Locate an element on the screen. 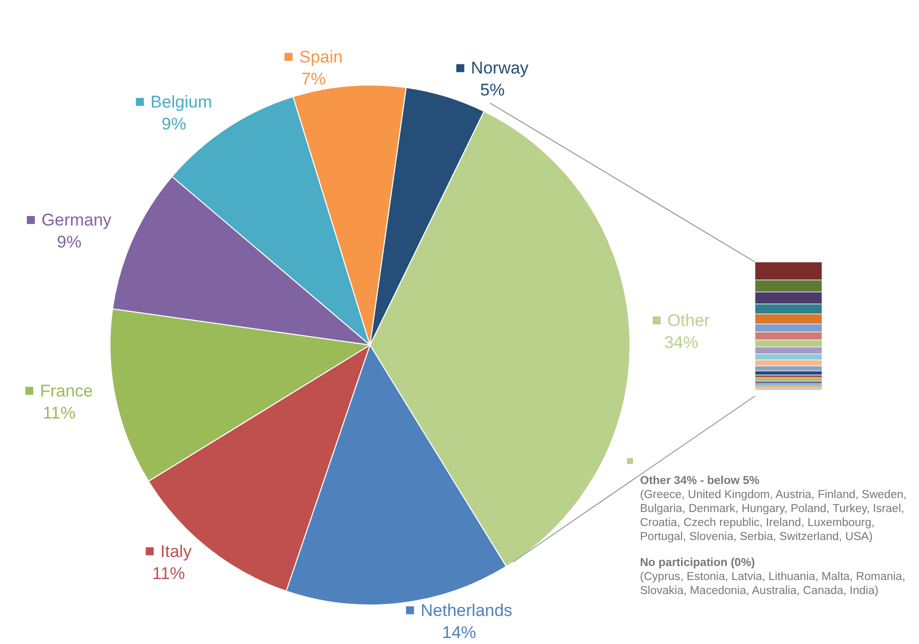 The image size is (919, 644). data-label: 5% is located at coordinates (492, 90).